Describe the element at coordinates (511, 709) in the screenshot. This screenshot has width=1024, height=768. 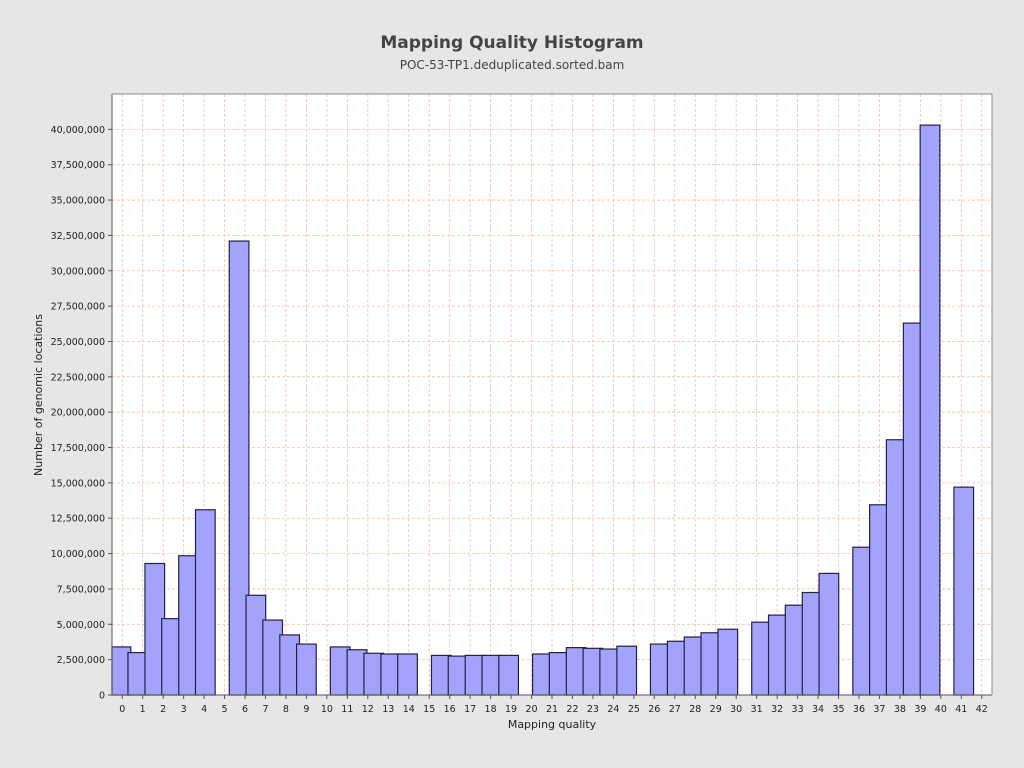
I see `x-tick-label: 19` at that location.